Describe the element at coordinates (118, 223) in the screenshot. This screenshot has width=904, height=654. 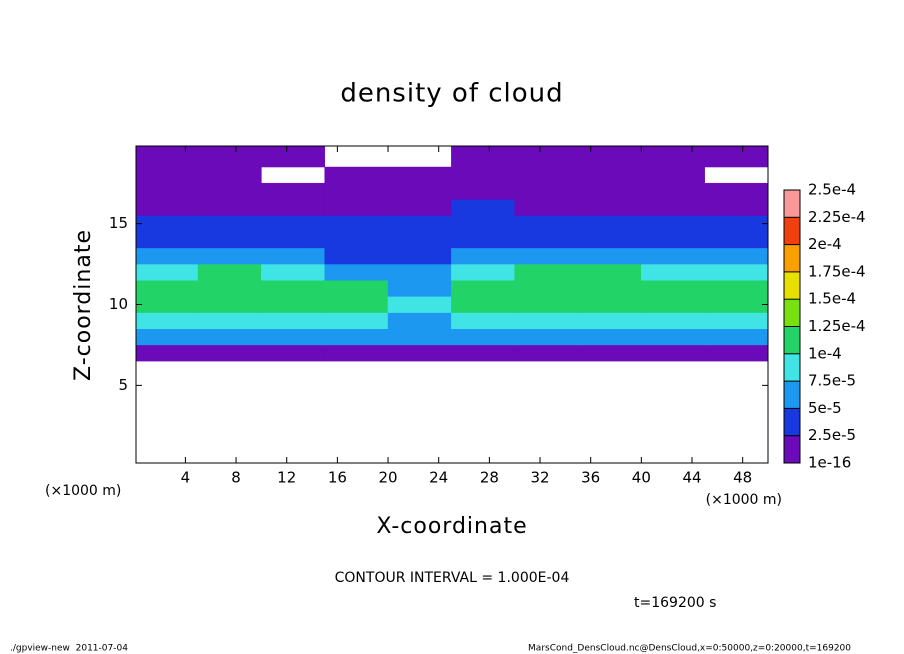
I see `y-tick-label: 15` at that location.